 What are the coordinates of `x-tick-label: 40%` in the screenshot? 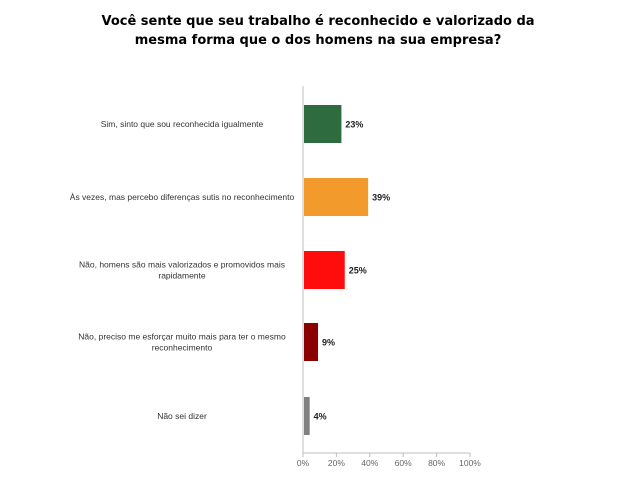 It's located at (369, 463).